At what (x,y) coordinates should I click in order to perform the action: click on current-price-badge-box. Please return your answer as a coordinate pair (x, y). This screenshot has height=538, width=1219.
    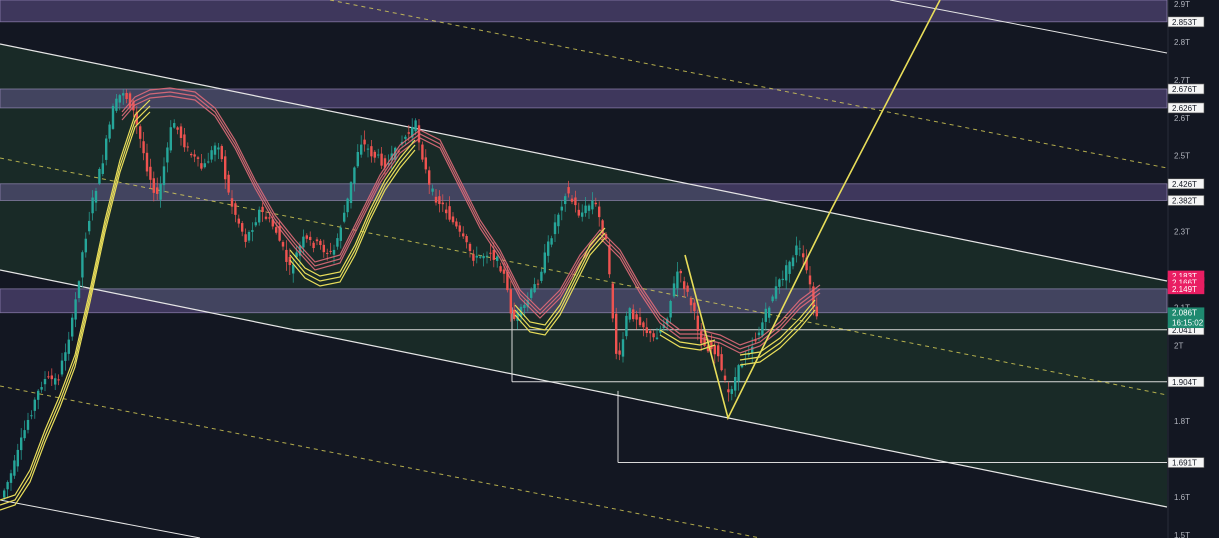
    Looking at the image, I should click on (1186, 318).